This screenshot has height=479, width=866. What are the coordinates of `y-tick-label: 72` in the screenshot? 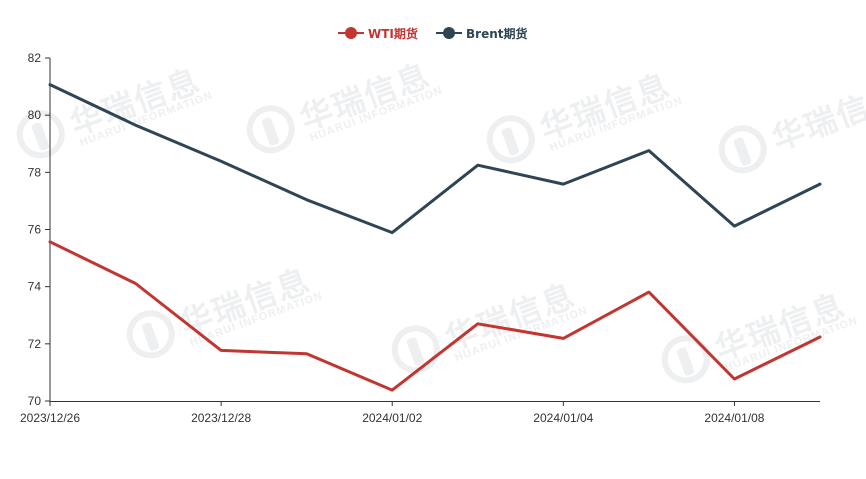 It's located at (35, 344).